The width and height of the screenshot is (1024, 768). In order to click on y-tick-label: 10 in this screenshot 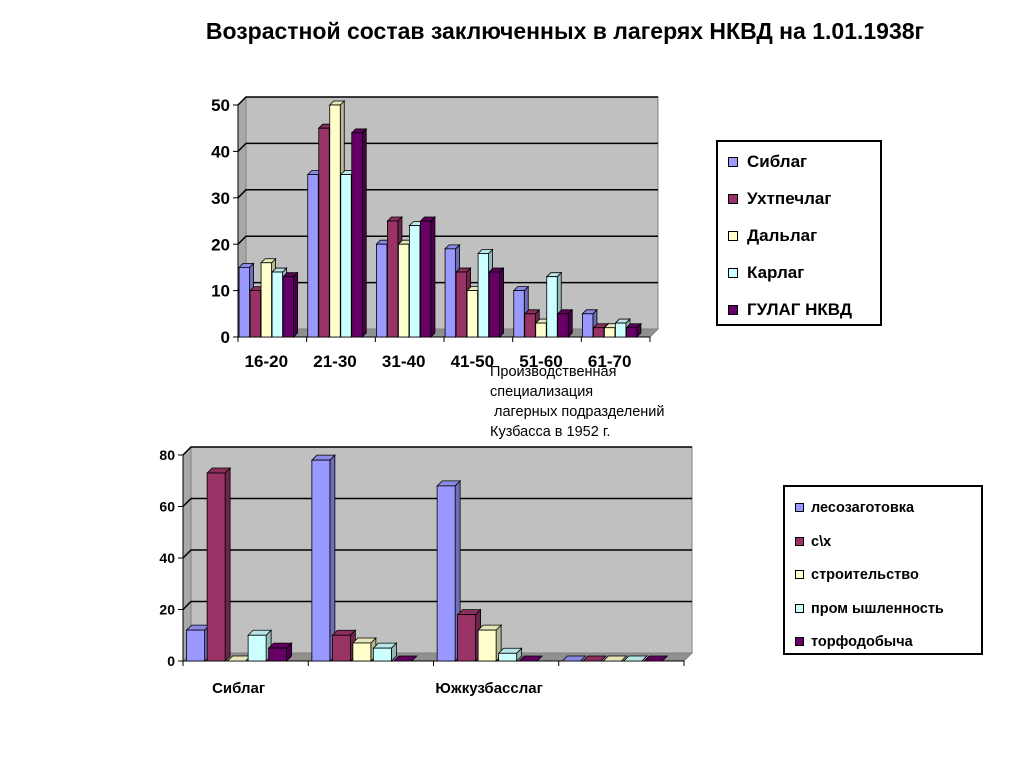, I will do `click(220, 291)`.